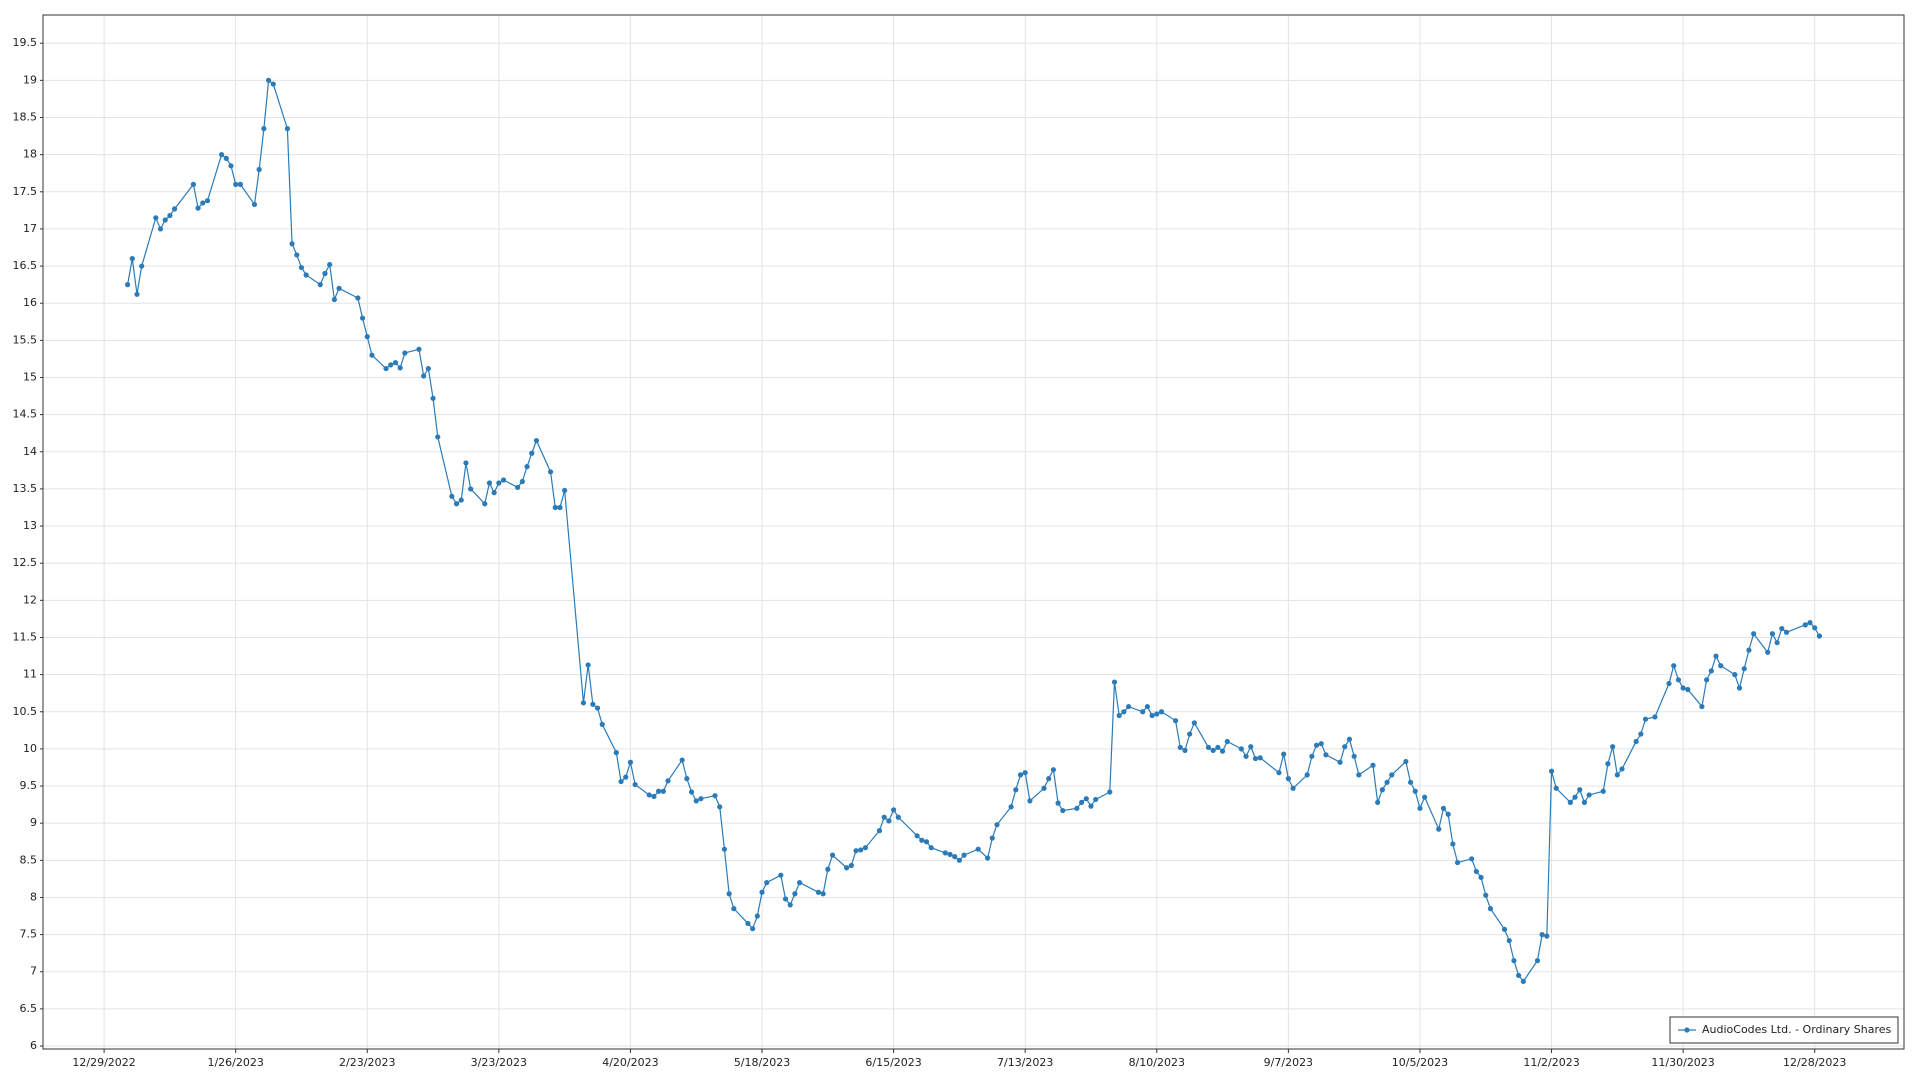 This screenshot has width=1920, height=1080. What do you see at coordinates (30, 599) in the screenshot?
I see `y-tick-label: 12` at bounding box center [30, 599].